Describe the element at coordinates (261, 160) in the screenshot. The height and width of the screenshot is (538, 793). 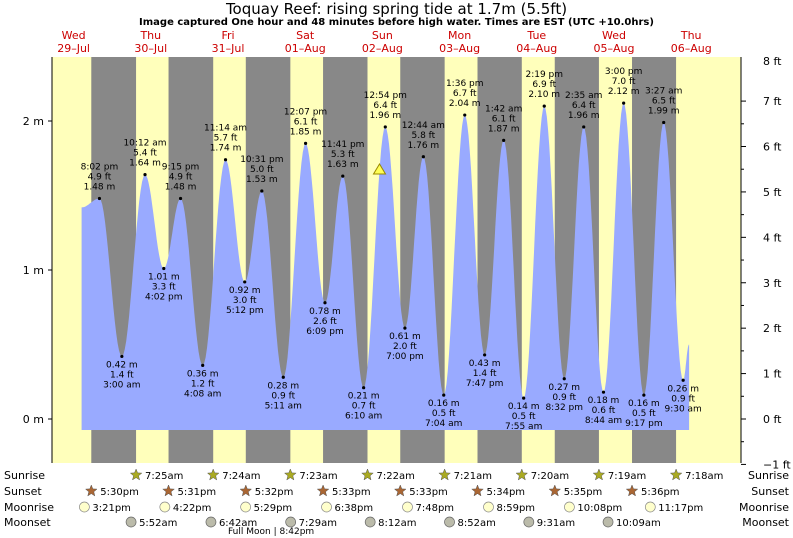
I see `high-tide-label: 10:31 pm` at that location.